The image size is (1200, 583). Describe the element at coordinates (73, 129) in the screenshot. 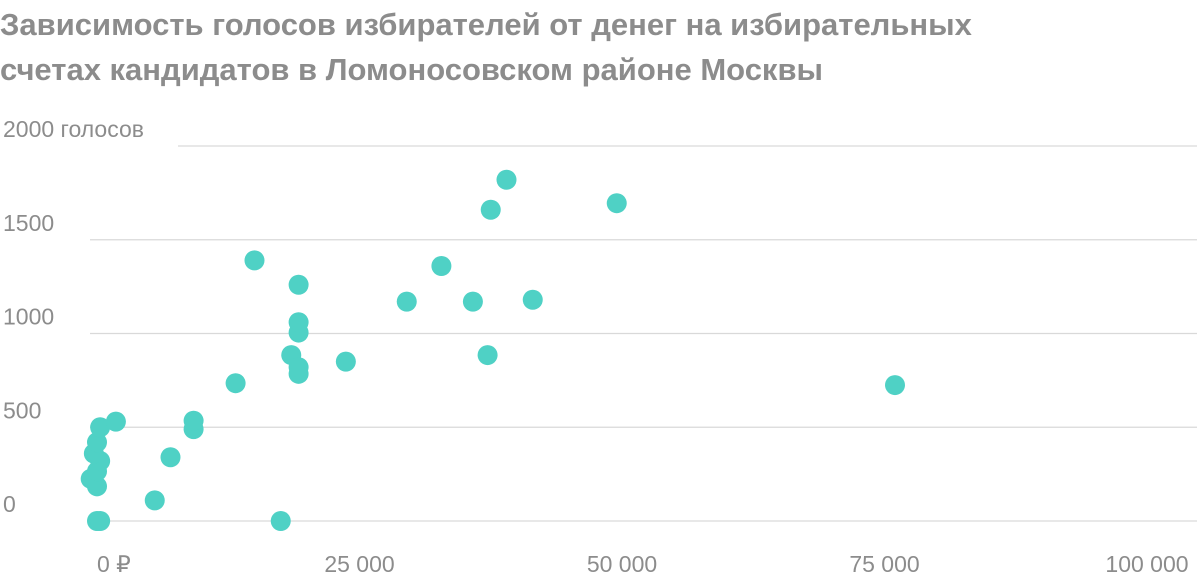

I see `y-tick-label: 2000 голосов` at that location.